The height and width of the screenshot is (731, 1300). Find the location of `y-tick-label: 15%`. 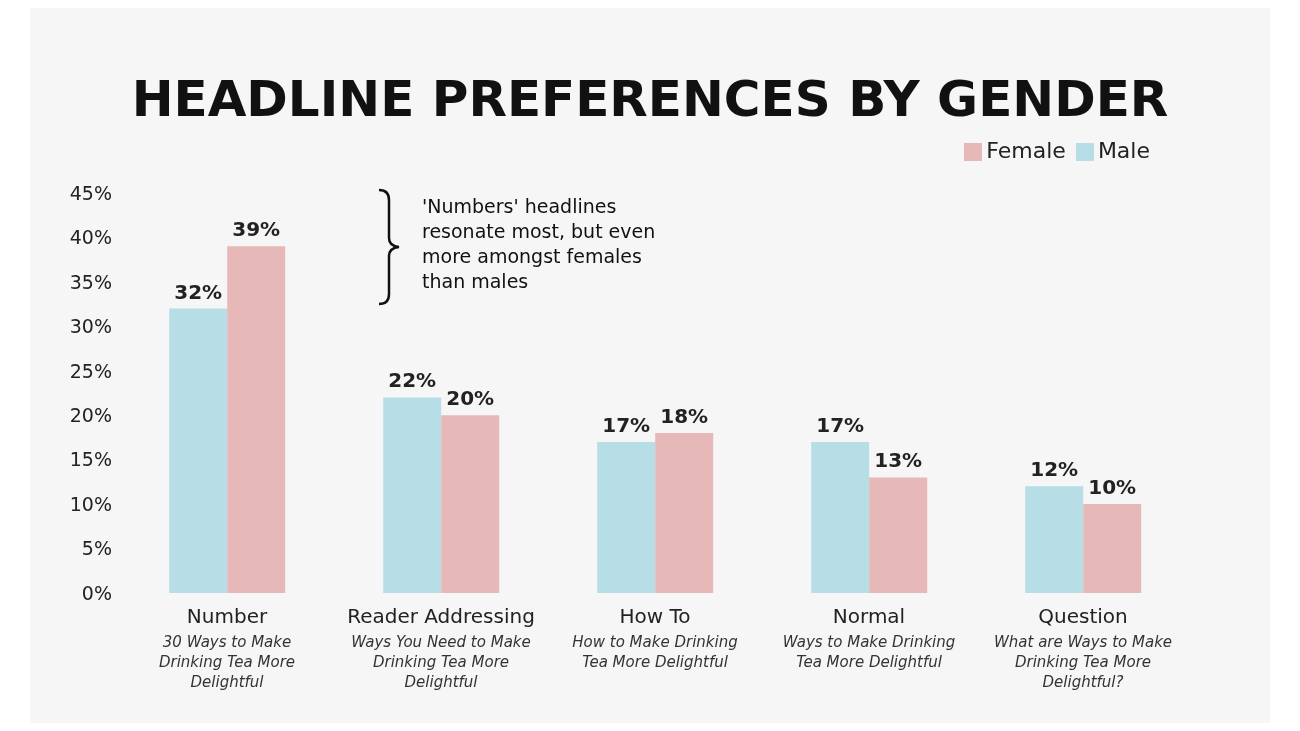

y-tick-label: 15% is located at coordinates (90, 459).